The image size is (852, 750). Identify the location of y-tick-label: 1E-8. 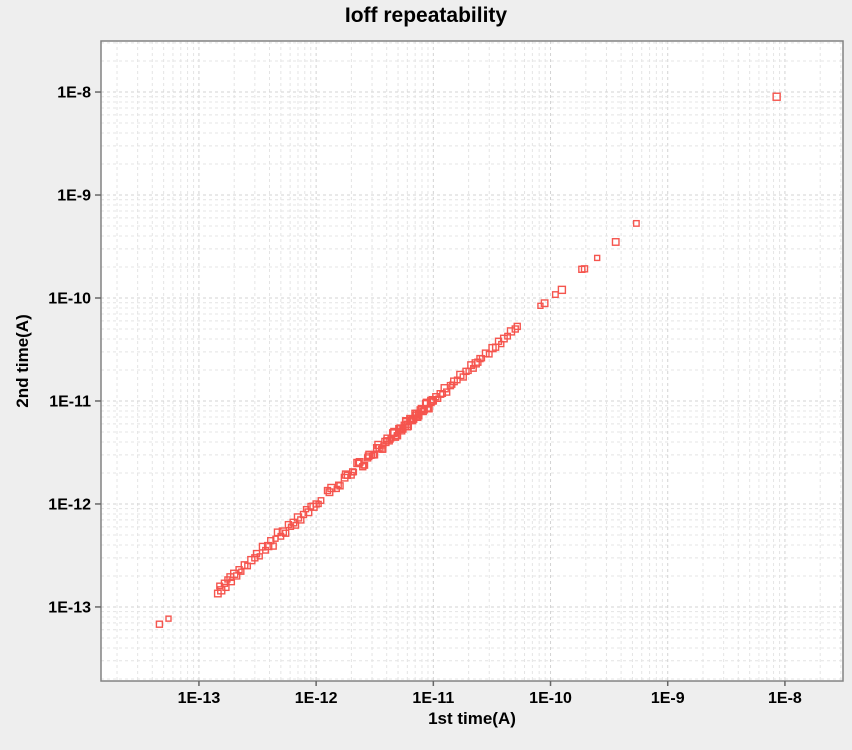
(74, 93).